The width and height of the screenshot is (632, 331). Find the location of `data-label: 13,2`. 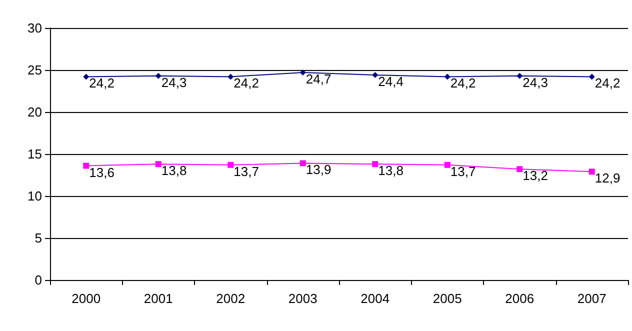

data-label: 13,2 is located at coordinates (535, 176).